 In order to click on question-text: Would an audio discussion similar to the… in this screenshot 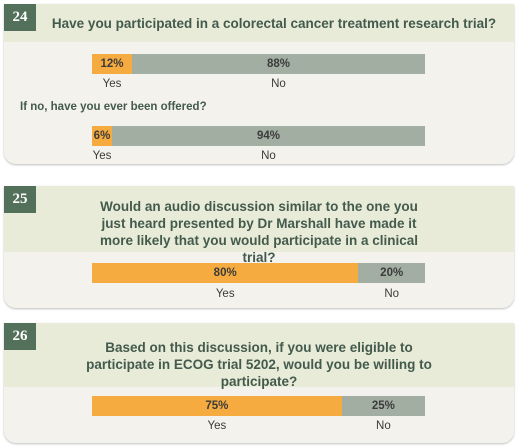, I will do `click(259, 232)`.